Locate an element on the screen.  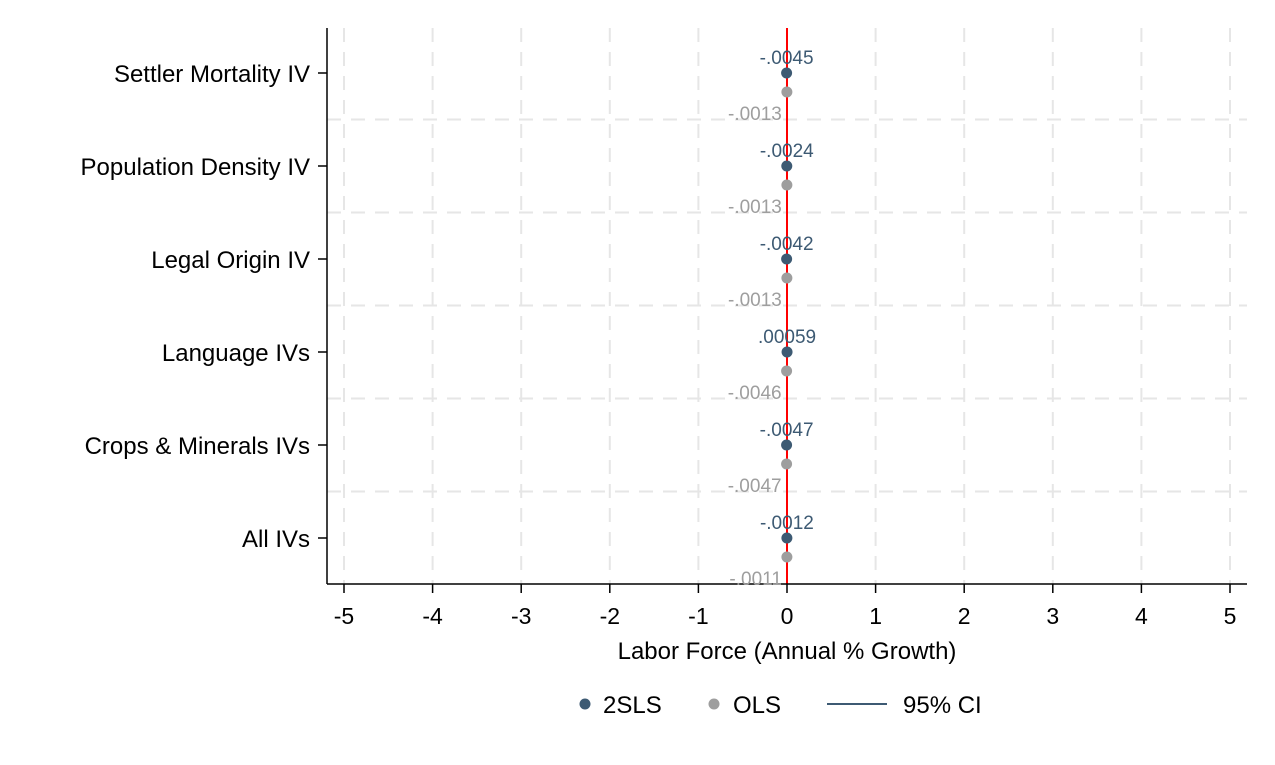
legend: 2SLS OLS 95% CI is located at coordinates (780, 705).